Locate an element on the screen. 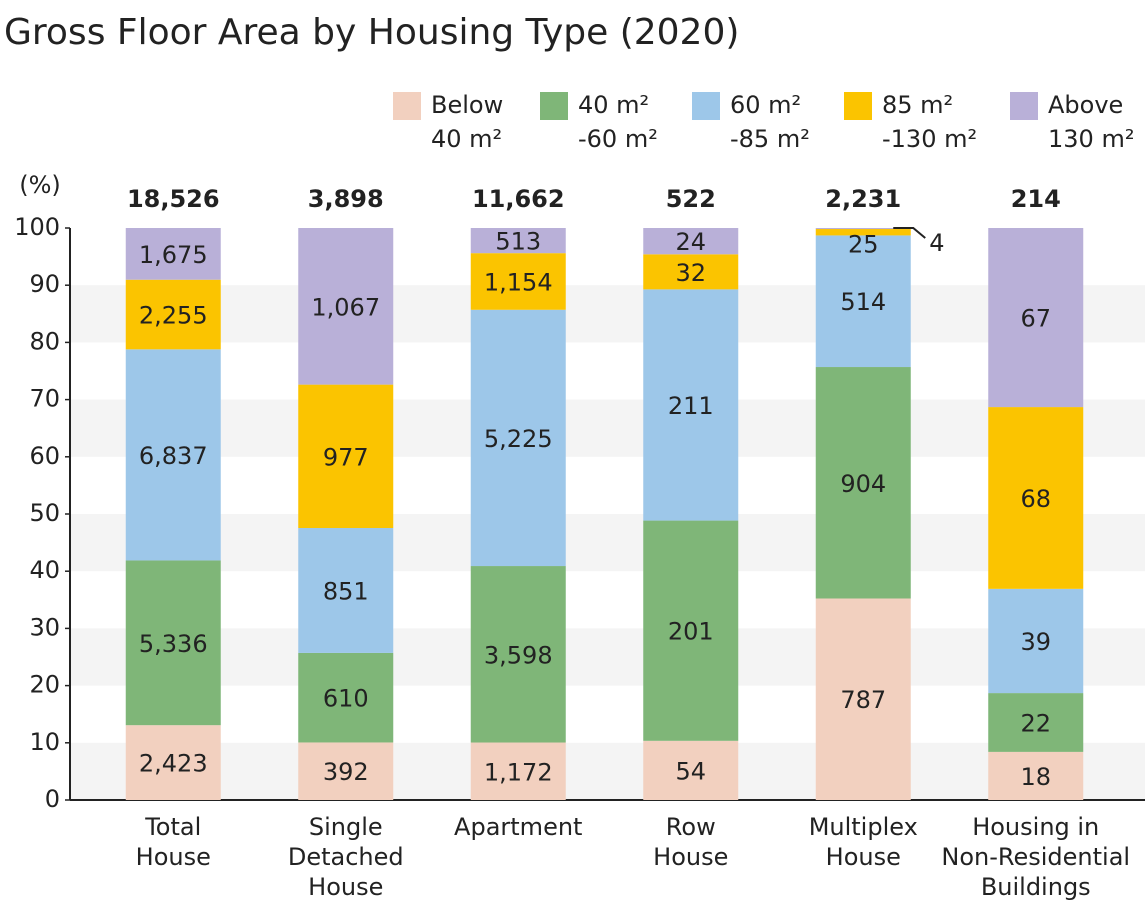 Image resolution: width=1145 pixels, height=907 pixels. x-tick-label: Housing in Non-Residential Buildings is located at coordinates (1035, 857).